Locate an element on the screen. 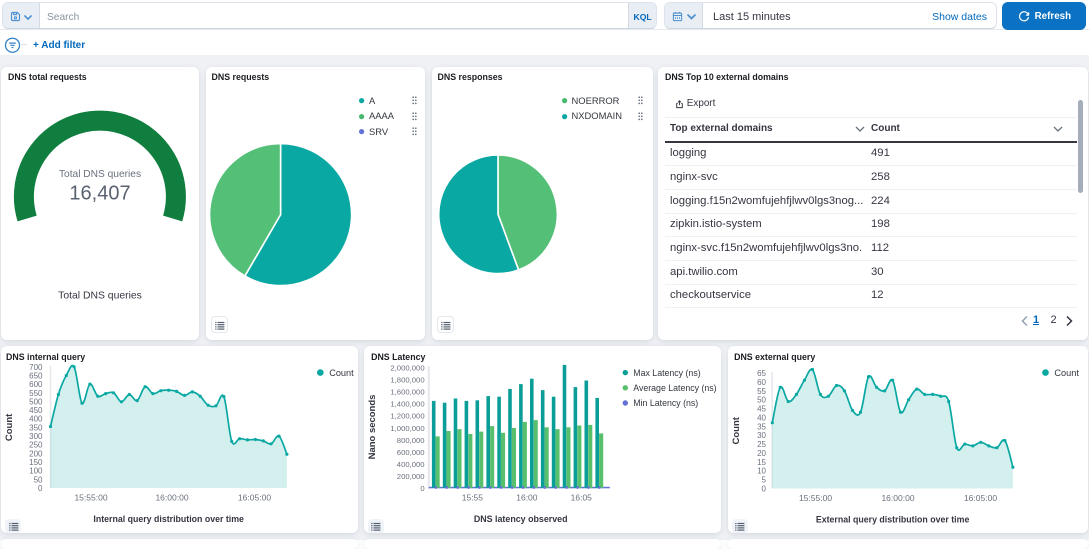 The height and width of the screenshot is (549, 1089). svg-text: 45 is located at coordinates (761, 408).